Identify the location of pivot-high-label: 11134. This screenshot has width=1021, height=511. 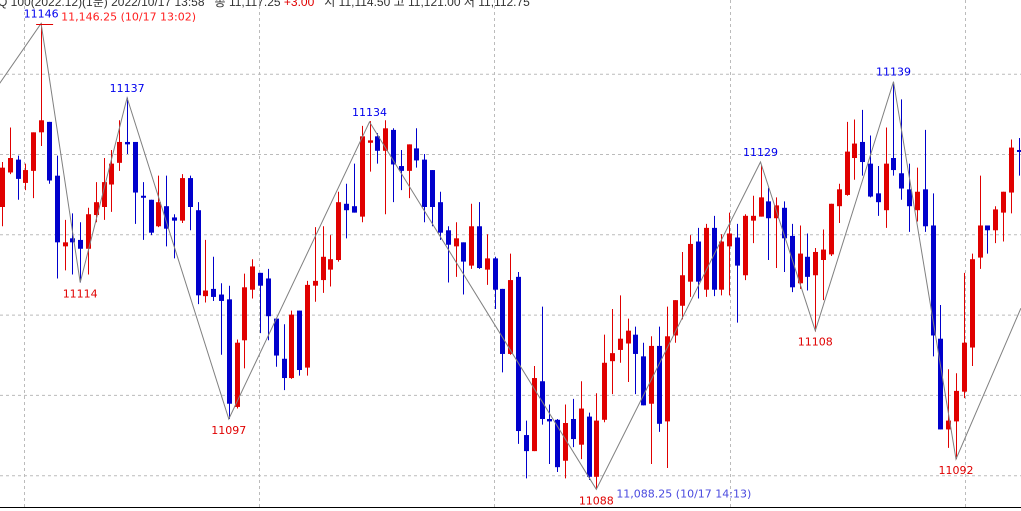
(369, 112).